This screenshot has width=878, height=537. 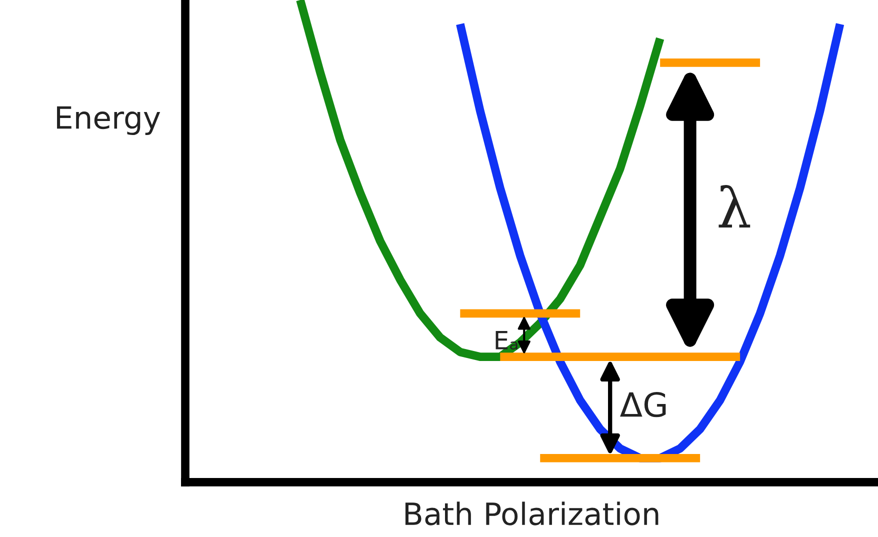 What do you see at coordinates (531, 514) in the screenshot?
I see `x-axis-title: Bath Polarization` at bounding box center [531, 514].